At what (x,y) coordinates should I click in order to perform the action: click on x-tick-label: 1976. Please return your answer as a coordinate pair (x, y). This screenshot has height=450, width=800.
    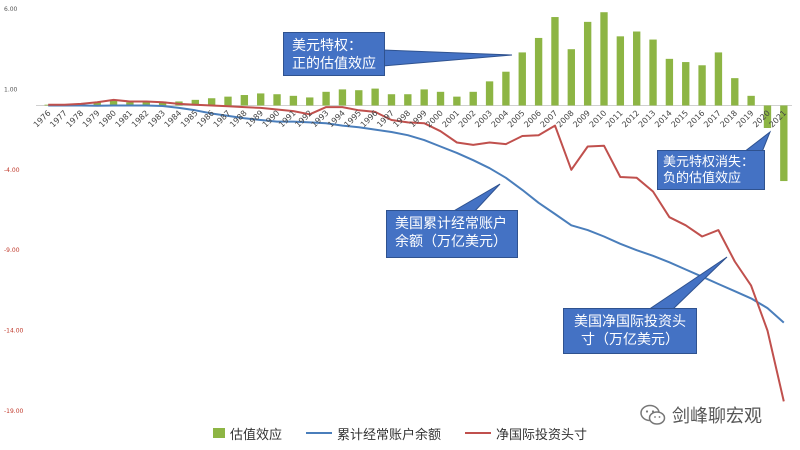
    Looking at the image, I should click on (42, 119).